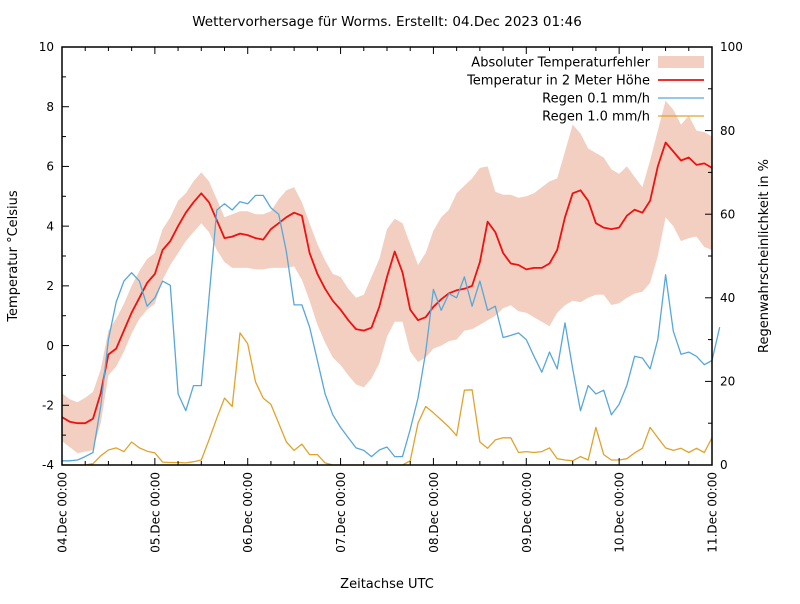 Image resolution: width=800 pixels, height=604 pixels. Describe the element at coordinates (560, 63) in the screenshot. I see `legend-item-label: Absoluter Temperaturfehler` at that location.